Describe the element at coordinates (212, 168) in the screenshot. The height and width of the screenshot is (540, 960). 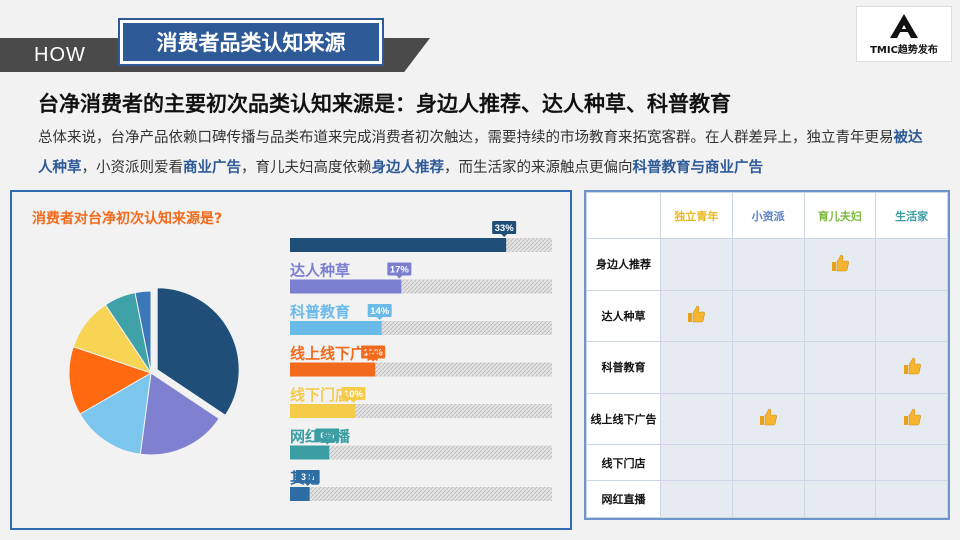
I see `highlight-text: 商业广告` at that location.